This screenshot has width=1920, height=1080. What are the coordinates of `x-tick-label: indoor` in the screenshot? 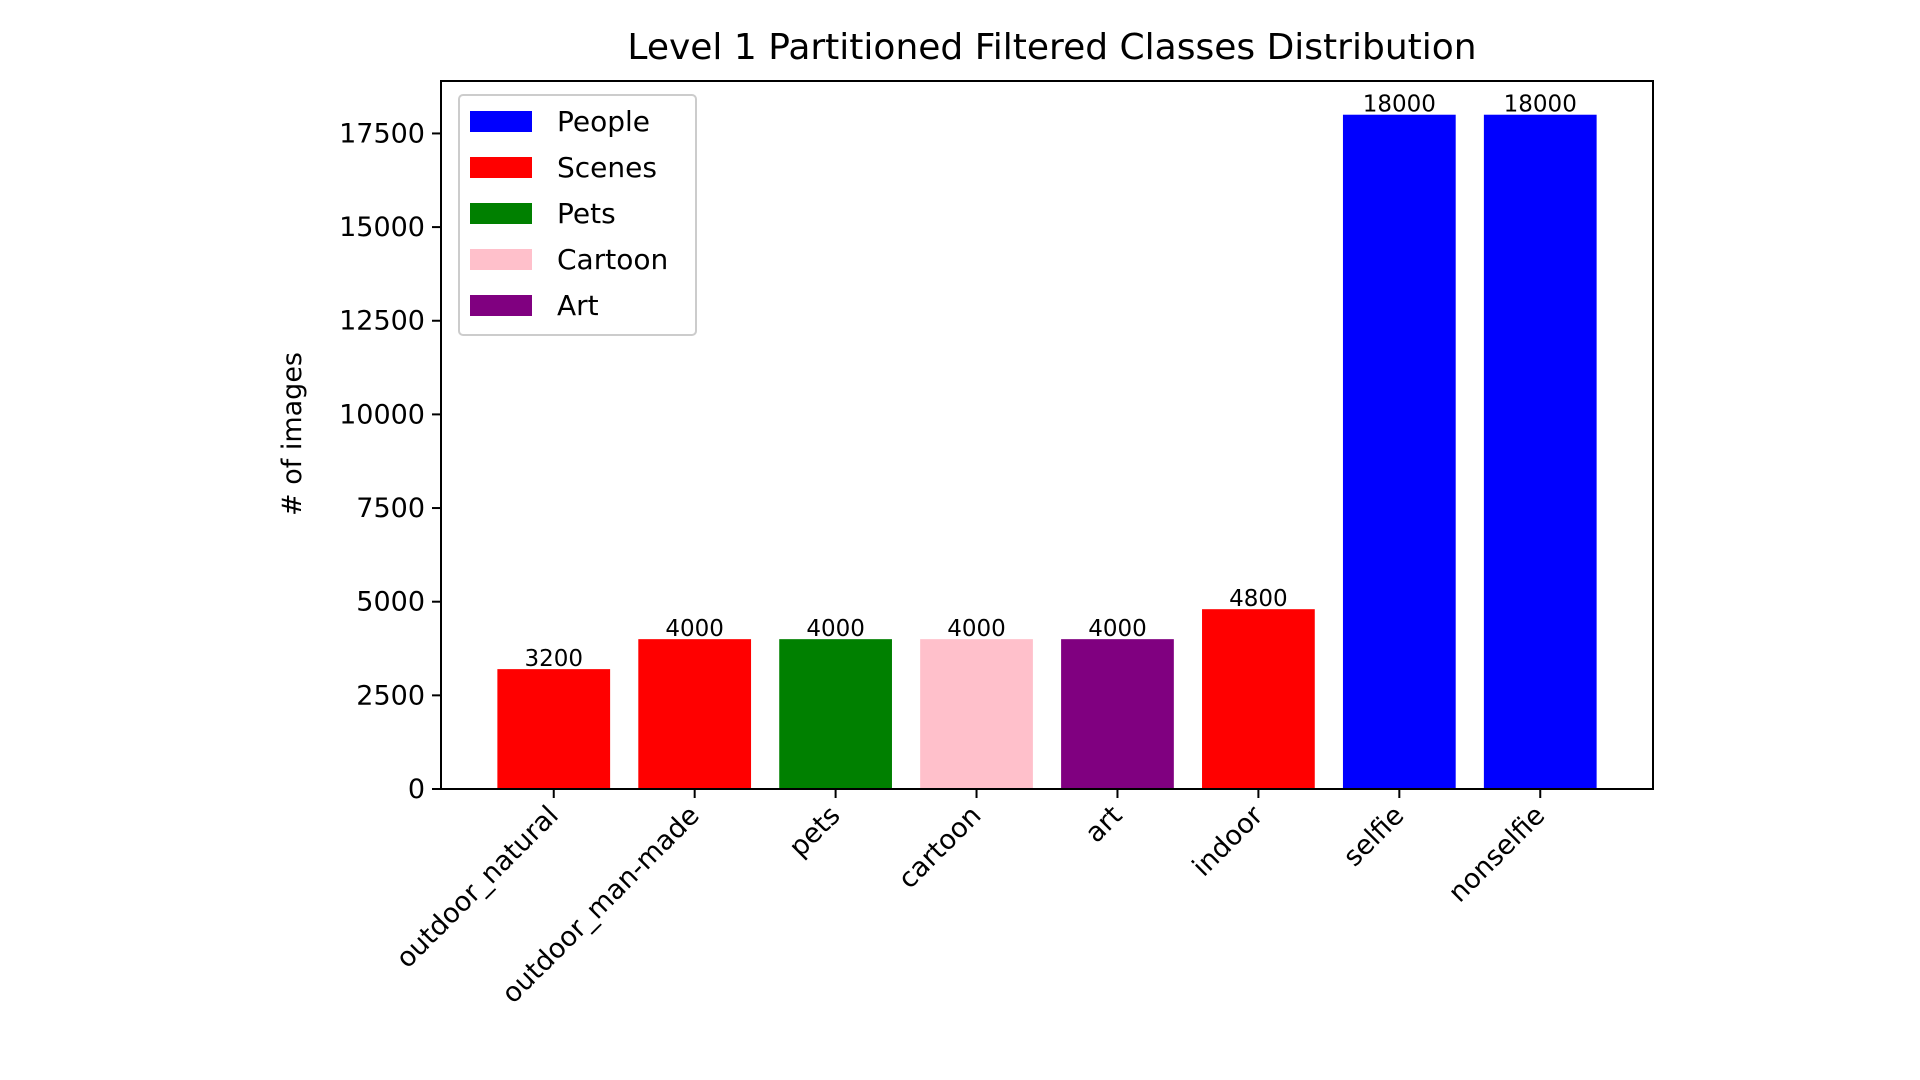 It's located at (1228, 840).